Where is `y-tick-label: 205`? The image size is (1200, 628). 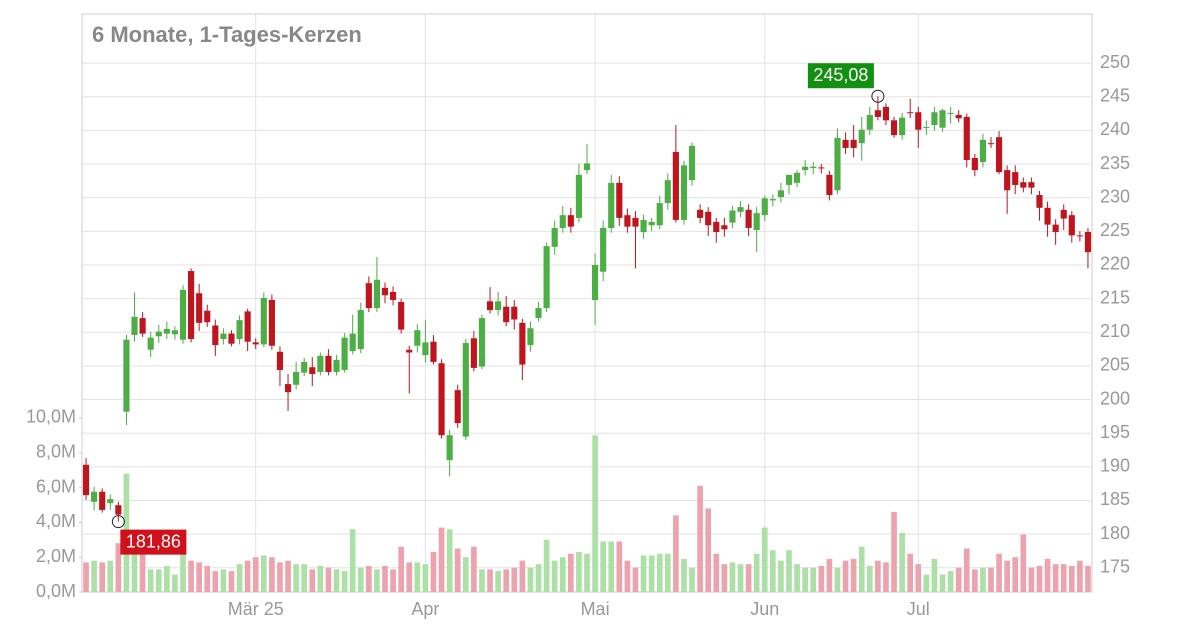 y-tick-label: 205 is located at coordinates (1115, 365).